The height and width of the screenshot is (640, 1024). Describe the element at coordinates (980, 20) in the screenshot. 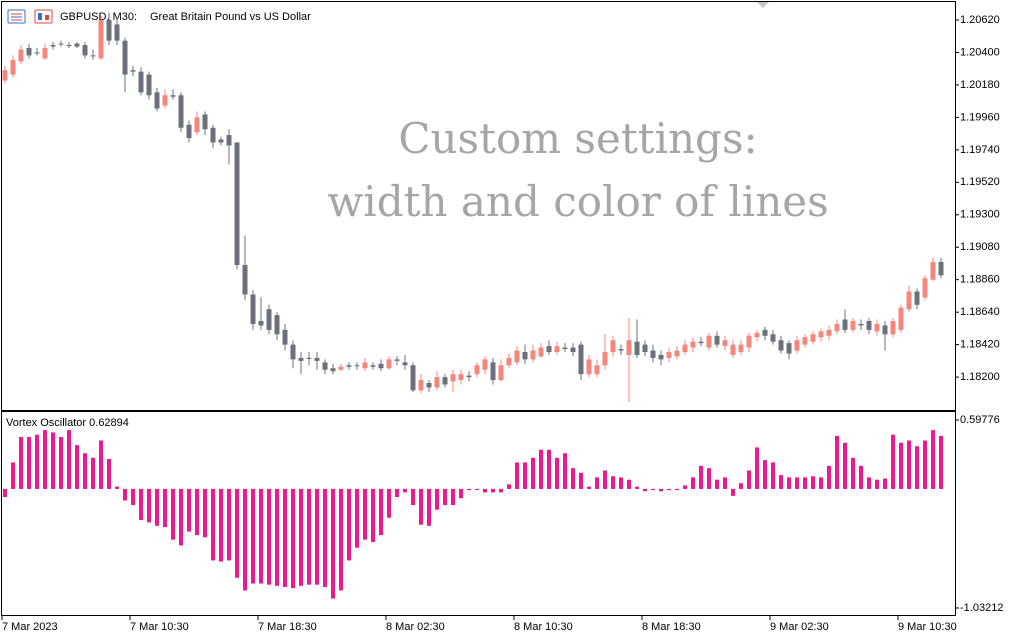

I see `y-tick-label: 1.20620` at that location.